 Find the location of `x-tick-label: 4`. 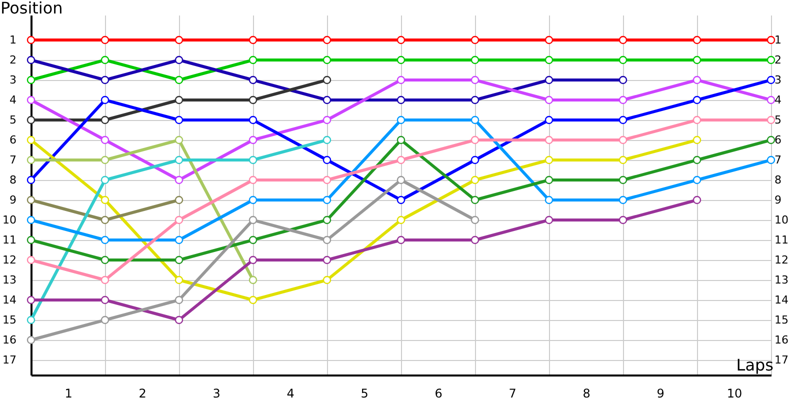

x-tick-label: 4 is located at coordinates (290, 393).